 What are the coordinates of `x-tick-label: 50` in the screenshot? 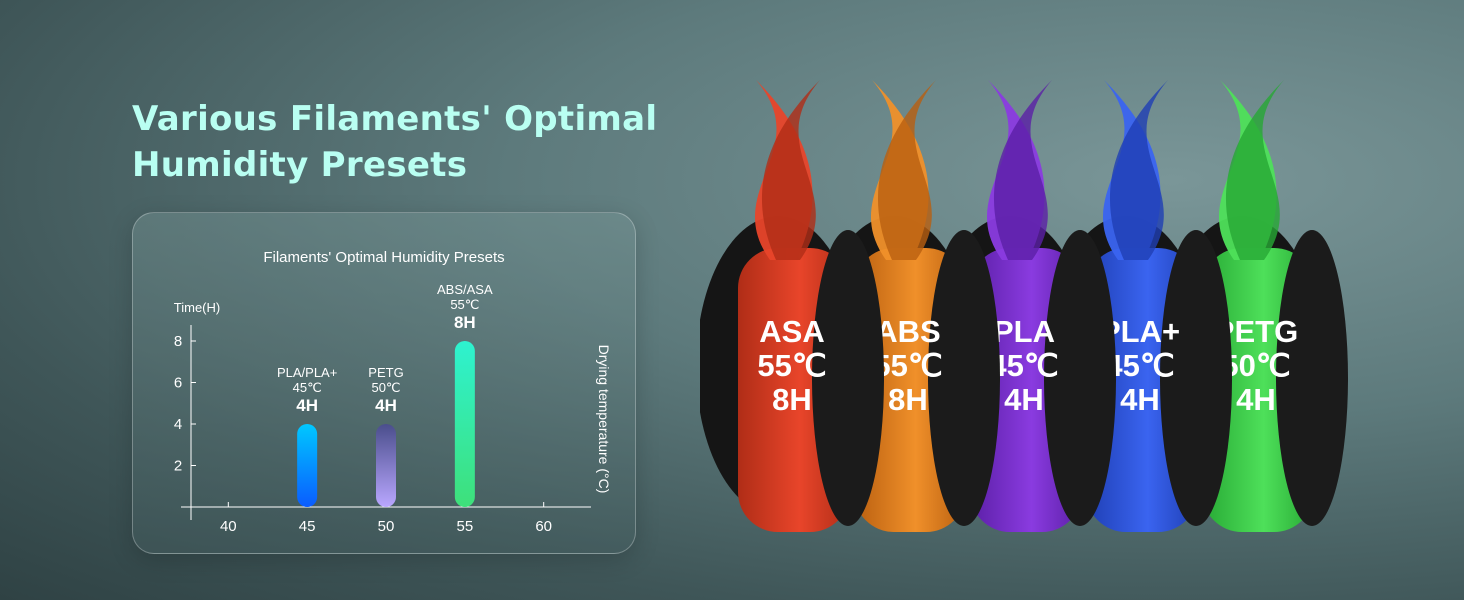 It's located at (386, 526).